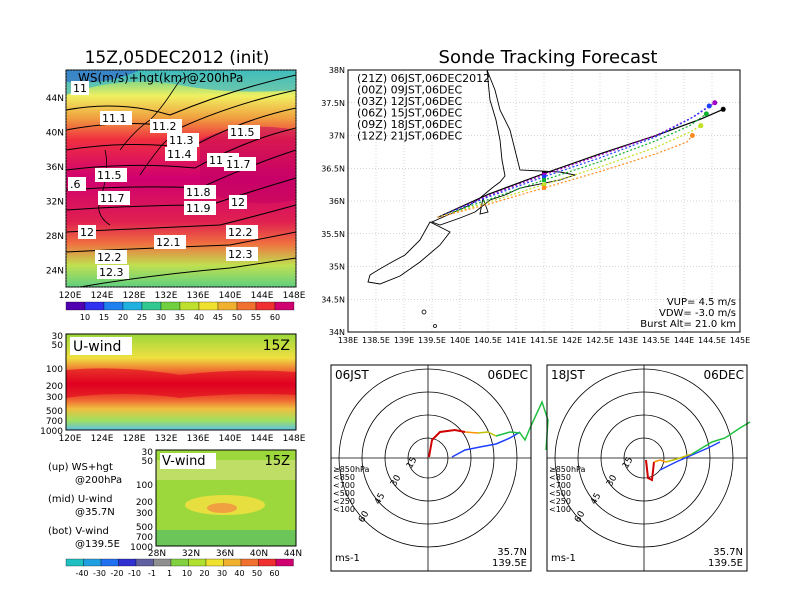 Image resolution: width=792 pixels, height=612 pixels. I want to click on height-label: 11.9, so click(198, 208).